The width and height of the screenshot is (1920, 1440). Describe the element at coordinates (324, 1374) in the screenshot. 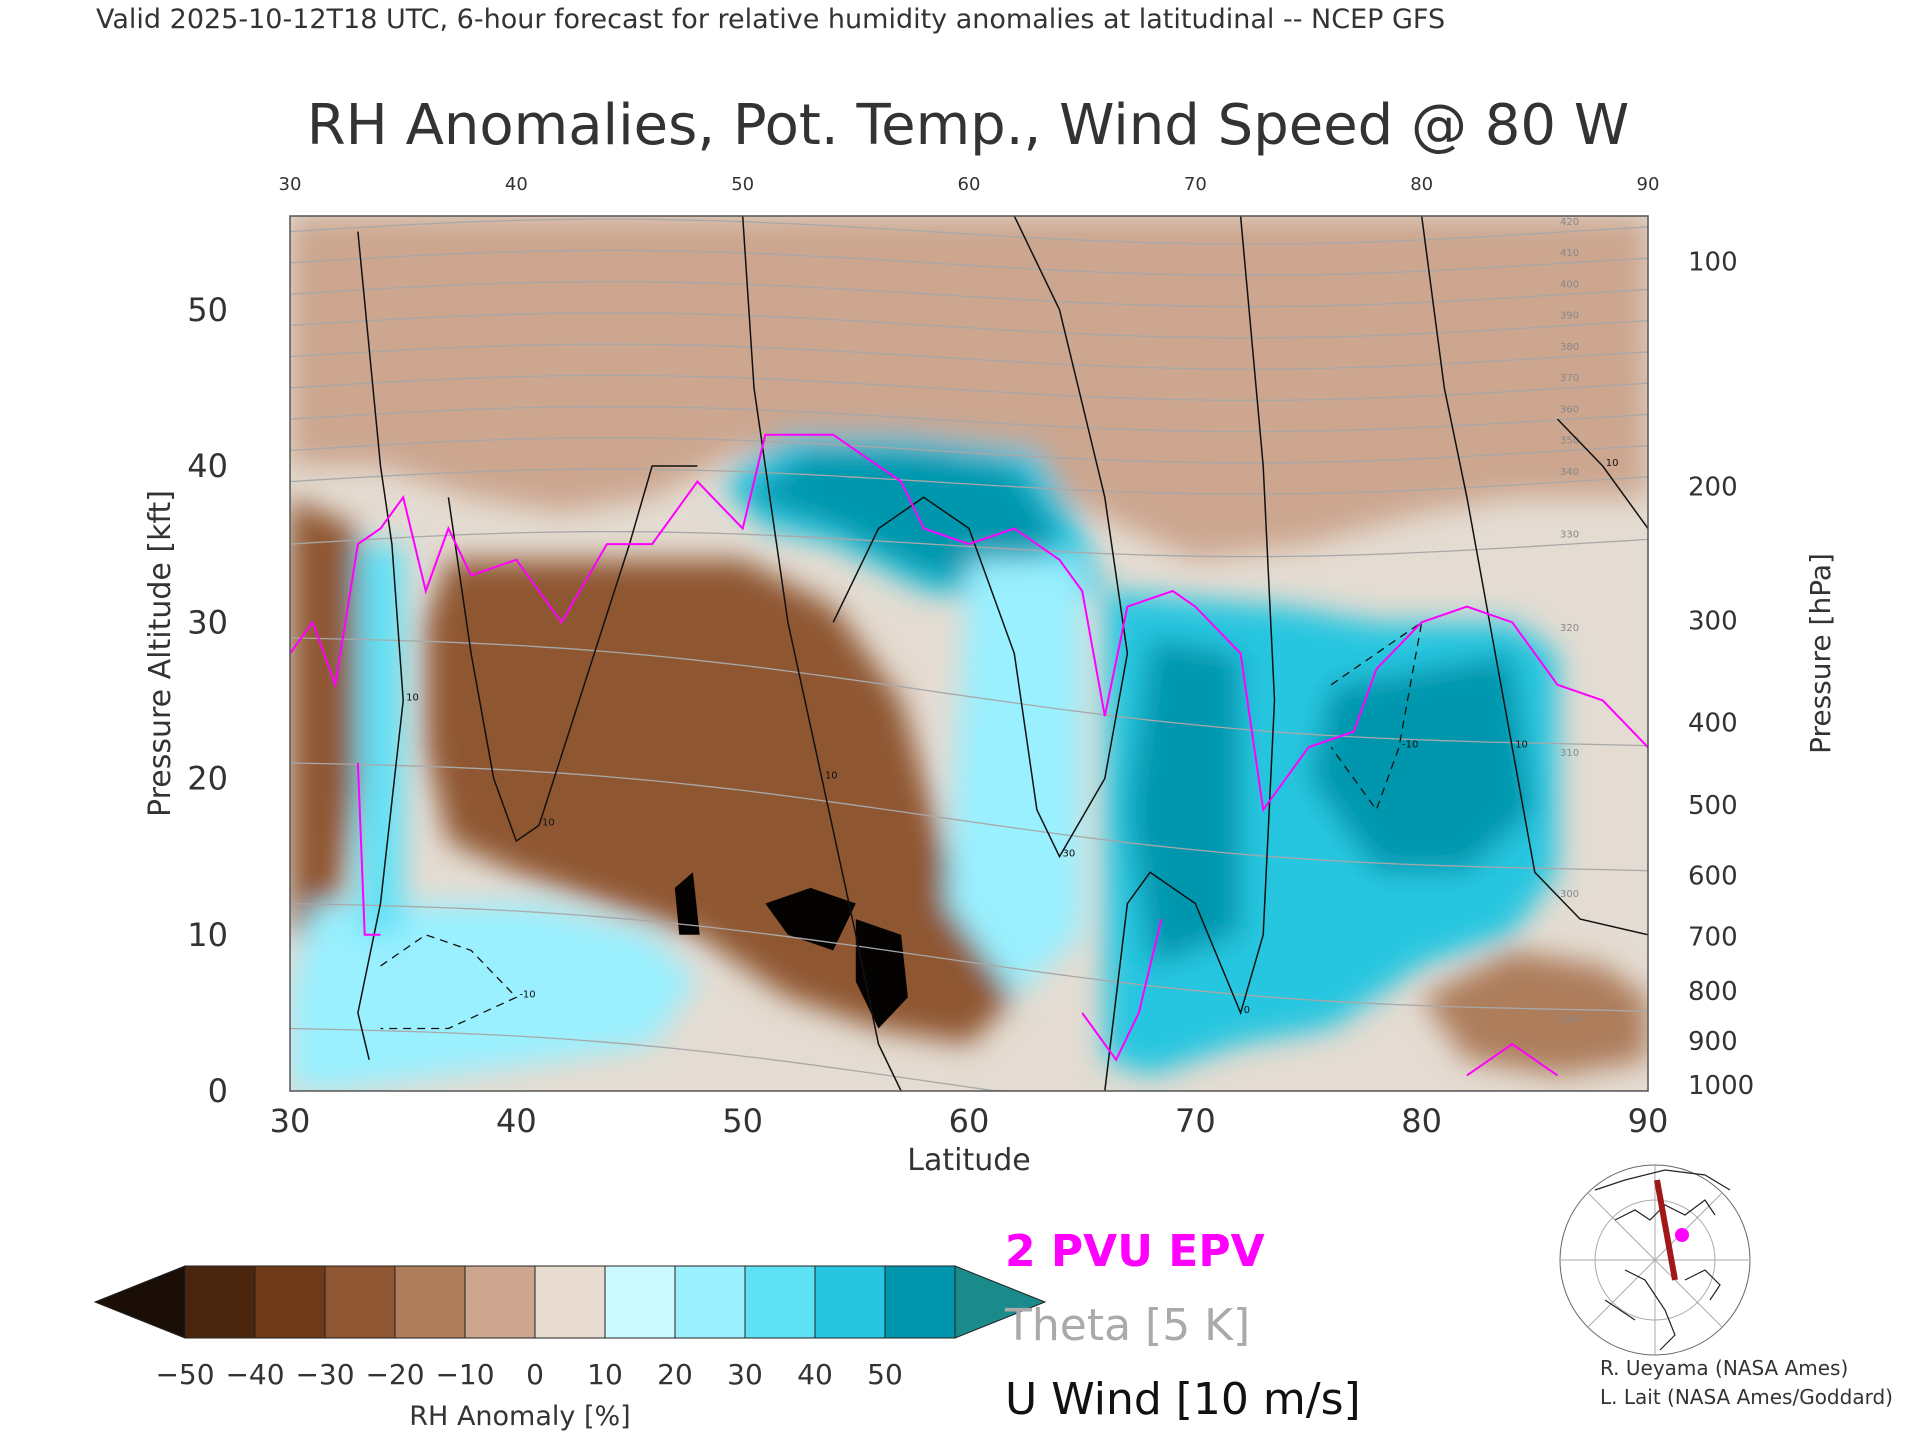

I see `colorbar-tick-label: −30` at that location.